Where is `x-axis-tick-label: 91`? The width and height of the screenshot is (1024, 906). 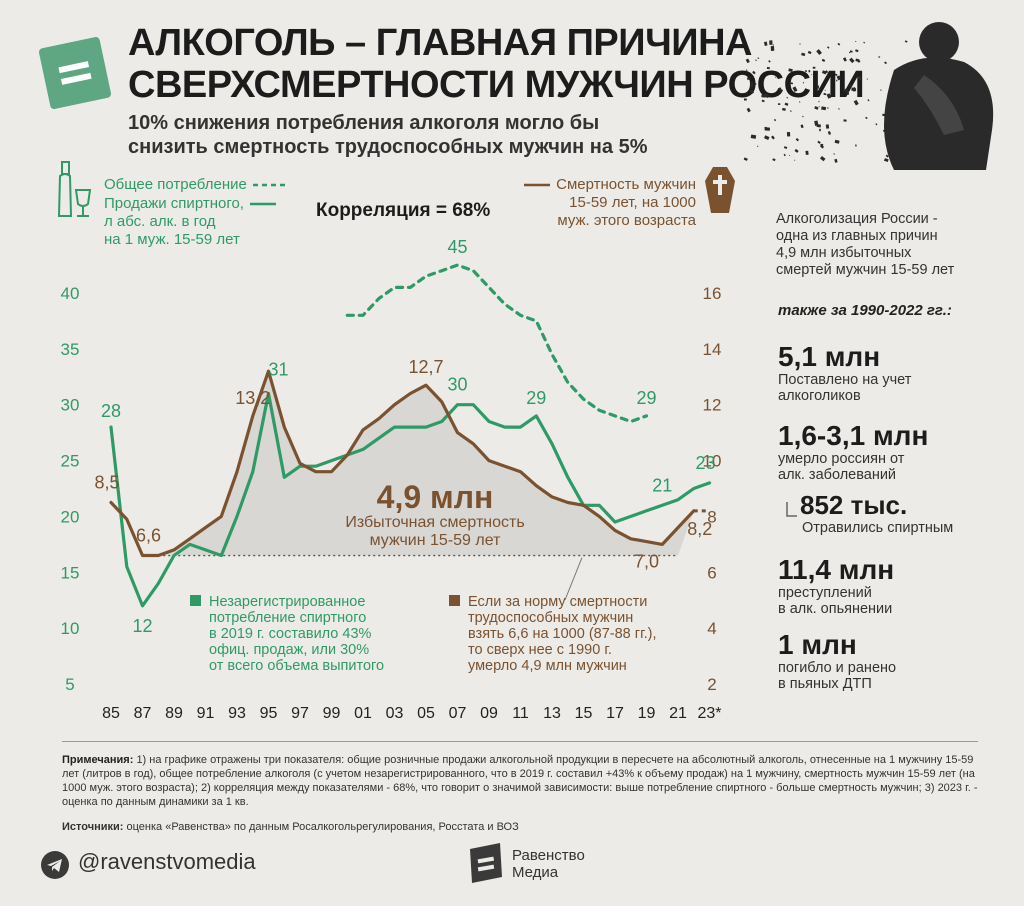
x-axis-tick-label: 91 is located at coordinates (206, 713).